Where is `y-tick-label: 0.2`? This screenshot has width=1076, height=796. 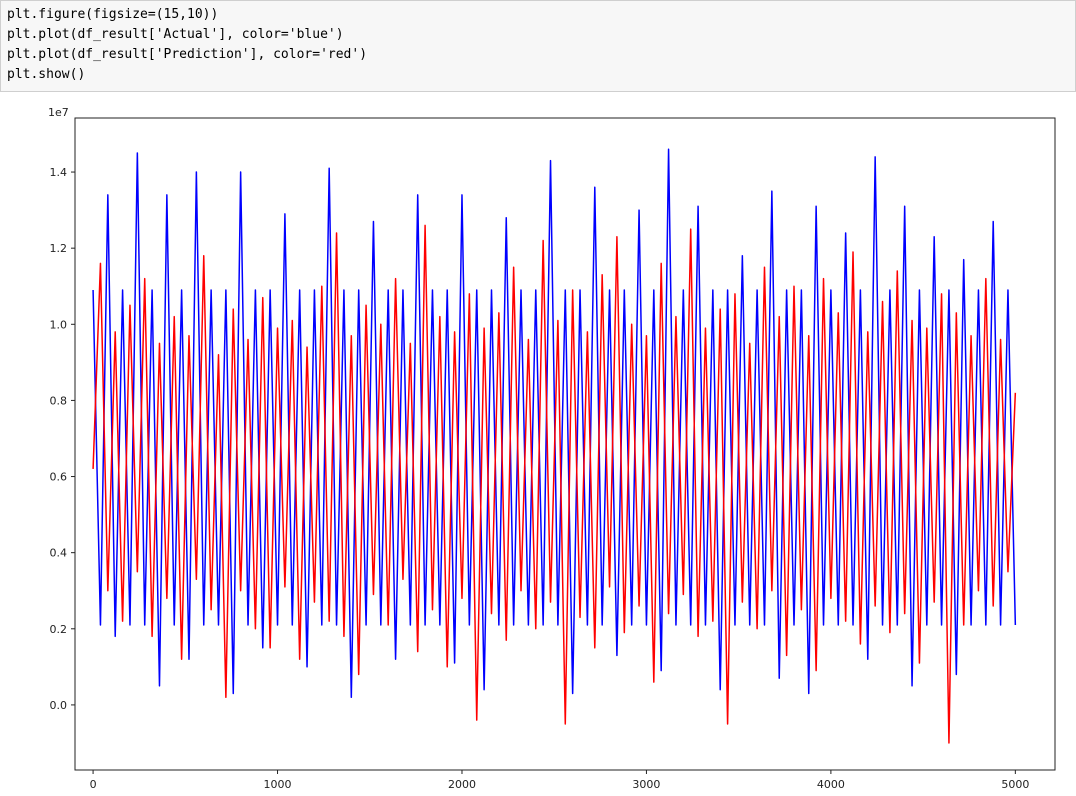
y-tick-label: 0.2 is located at coordinates (59, 629).